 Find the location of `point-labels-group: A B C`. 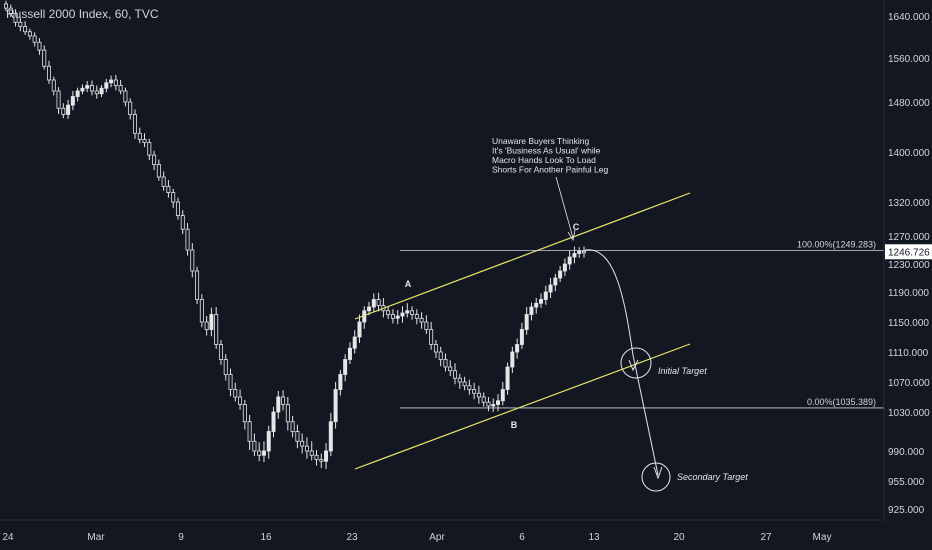

point-labels-group: A B C is located at coordinates (492, 303).